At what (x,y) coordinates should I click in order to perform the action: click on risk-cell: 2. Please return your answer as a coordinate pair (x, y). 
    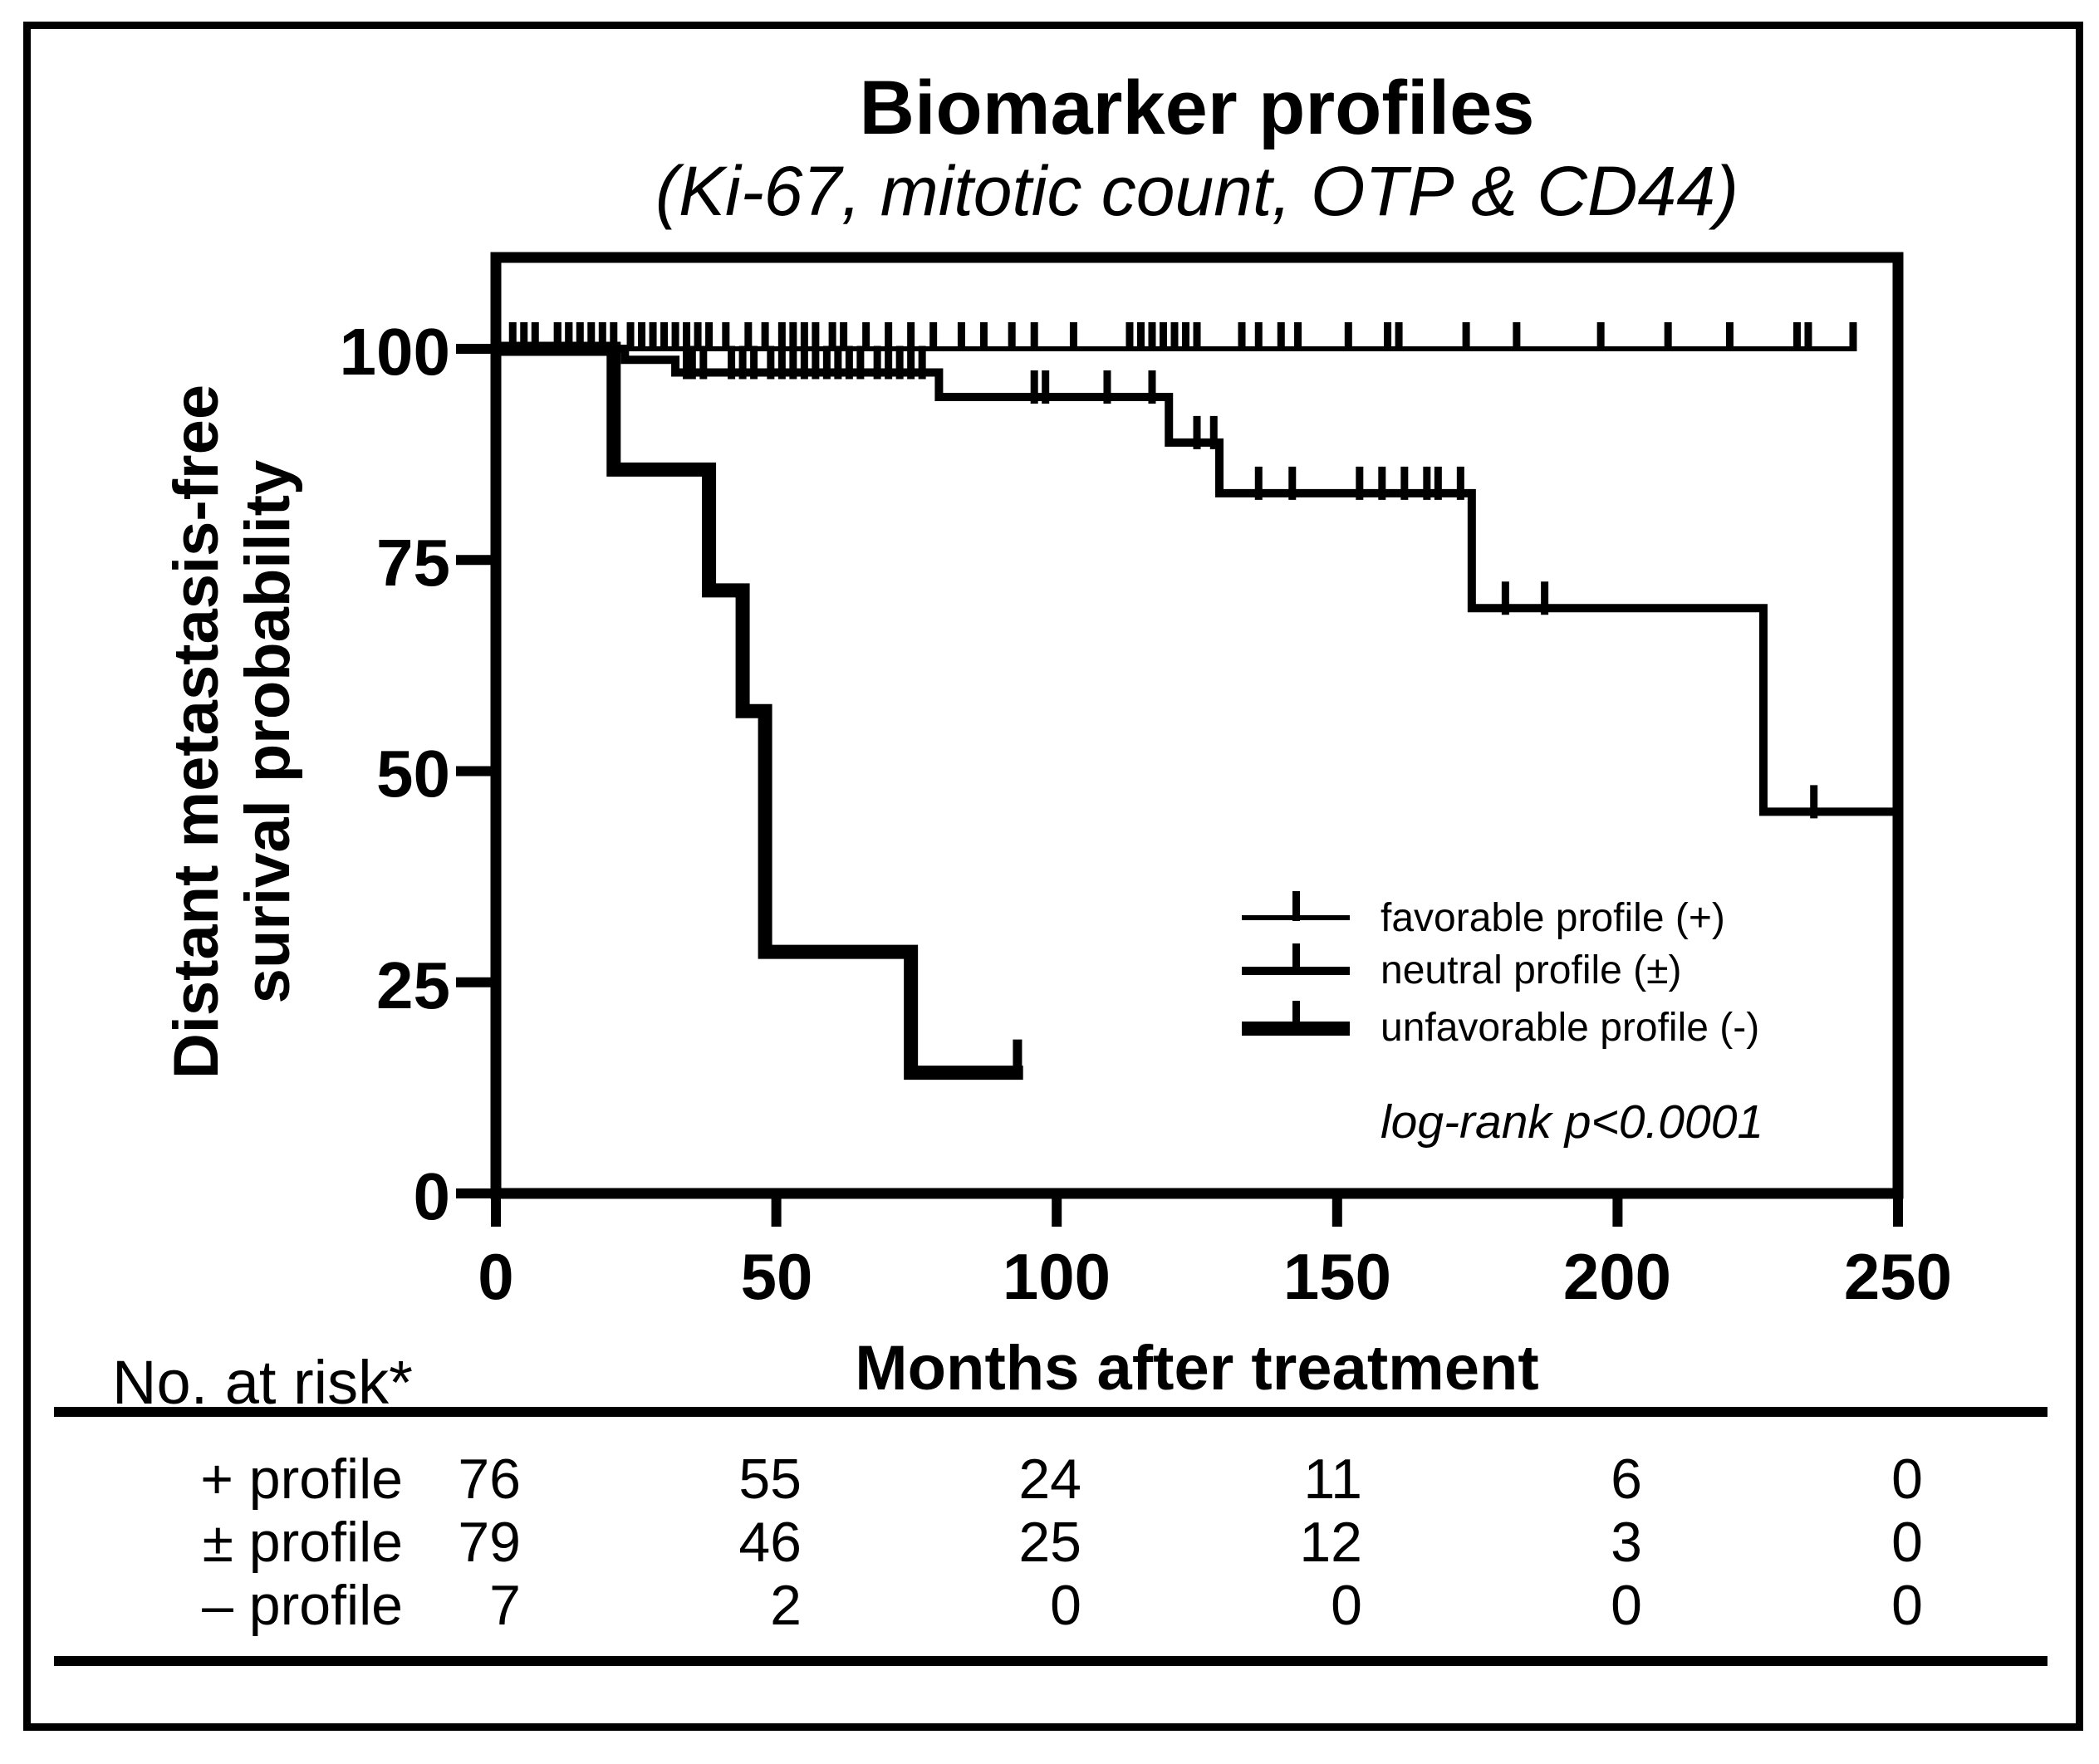
    Looking at the image, I should click on (786, 1605).